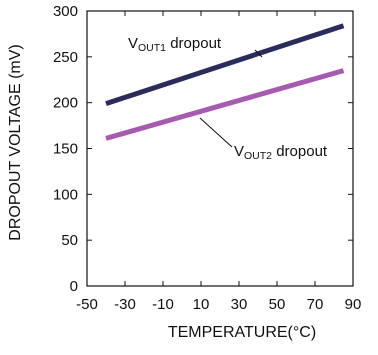 This screenshot has height=355, width=378. I want to click on y-tick-label: 150, so click(65, 149).